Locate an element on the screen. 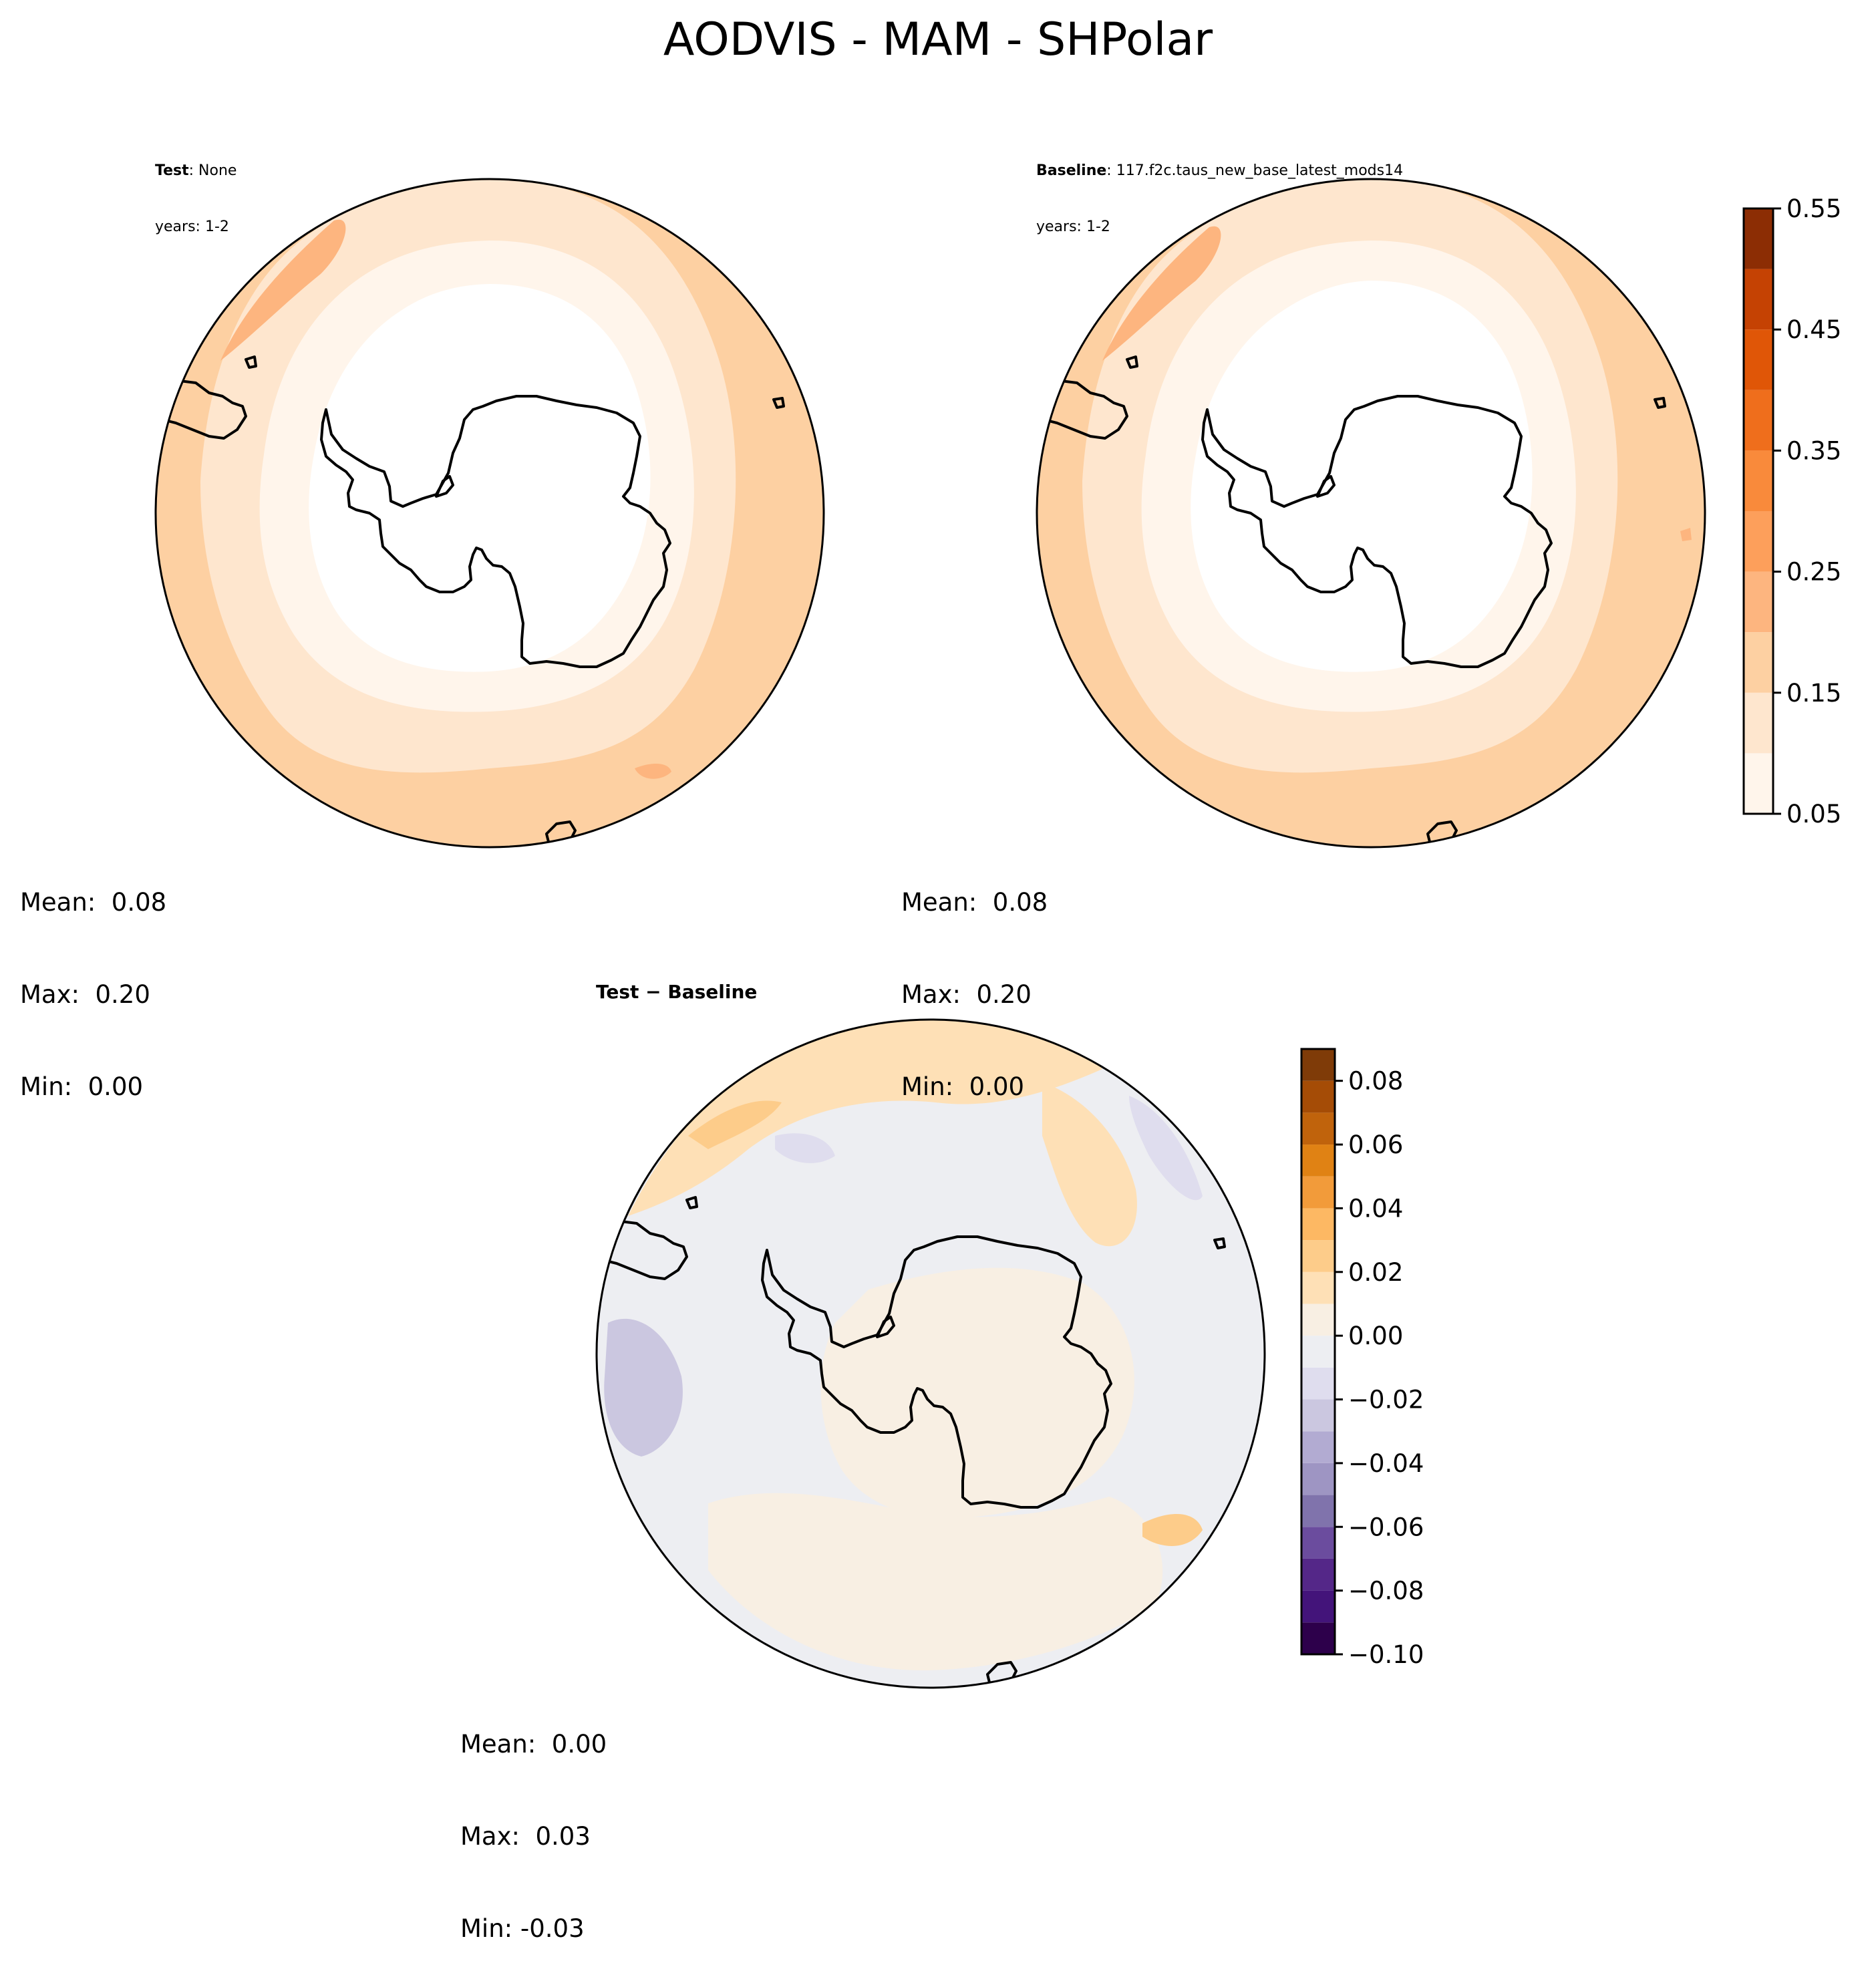  diff-colorbar-tick-label: 0.00 is located at coordinates (1375, 1336).